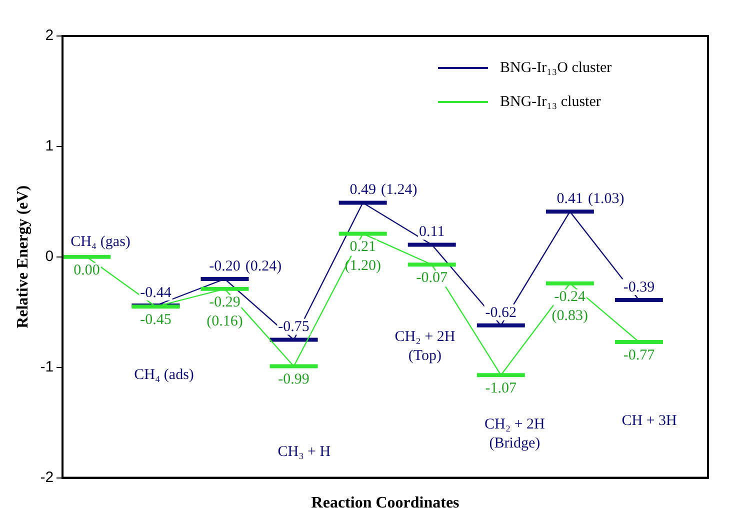  Describe the element at coordinates (556, 68) in the screenshot. I see `legend-label: BNG-Ir₁₃O cluster` at that location.